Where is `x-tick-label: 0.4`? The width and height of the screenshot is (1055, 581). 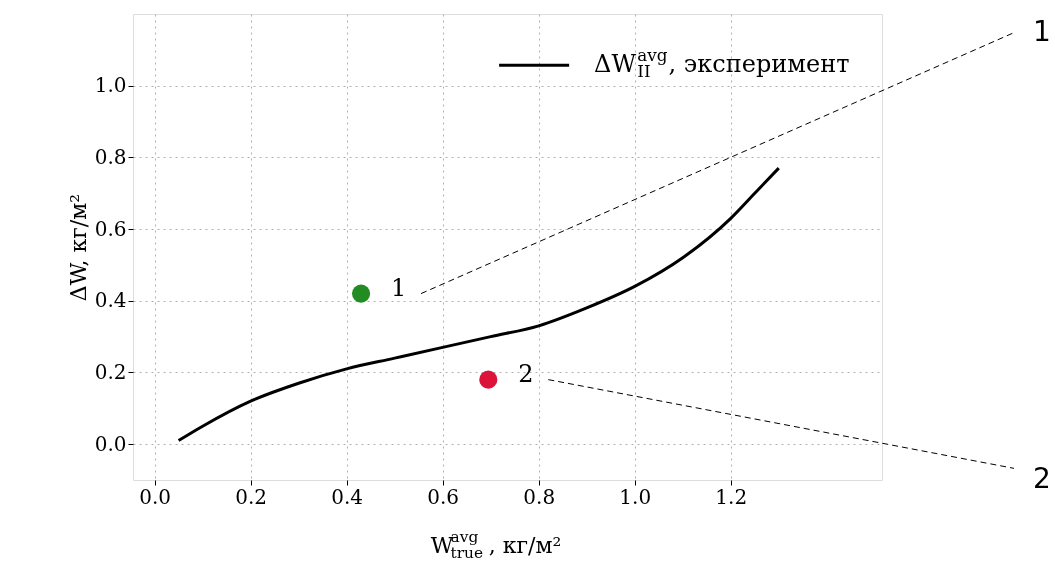
x-tick-label: 0.4 is located at coordinates (347, 496).